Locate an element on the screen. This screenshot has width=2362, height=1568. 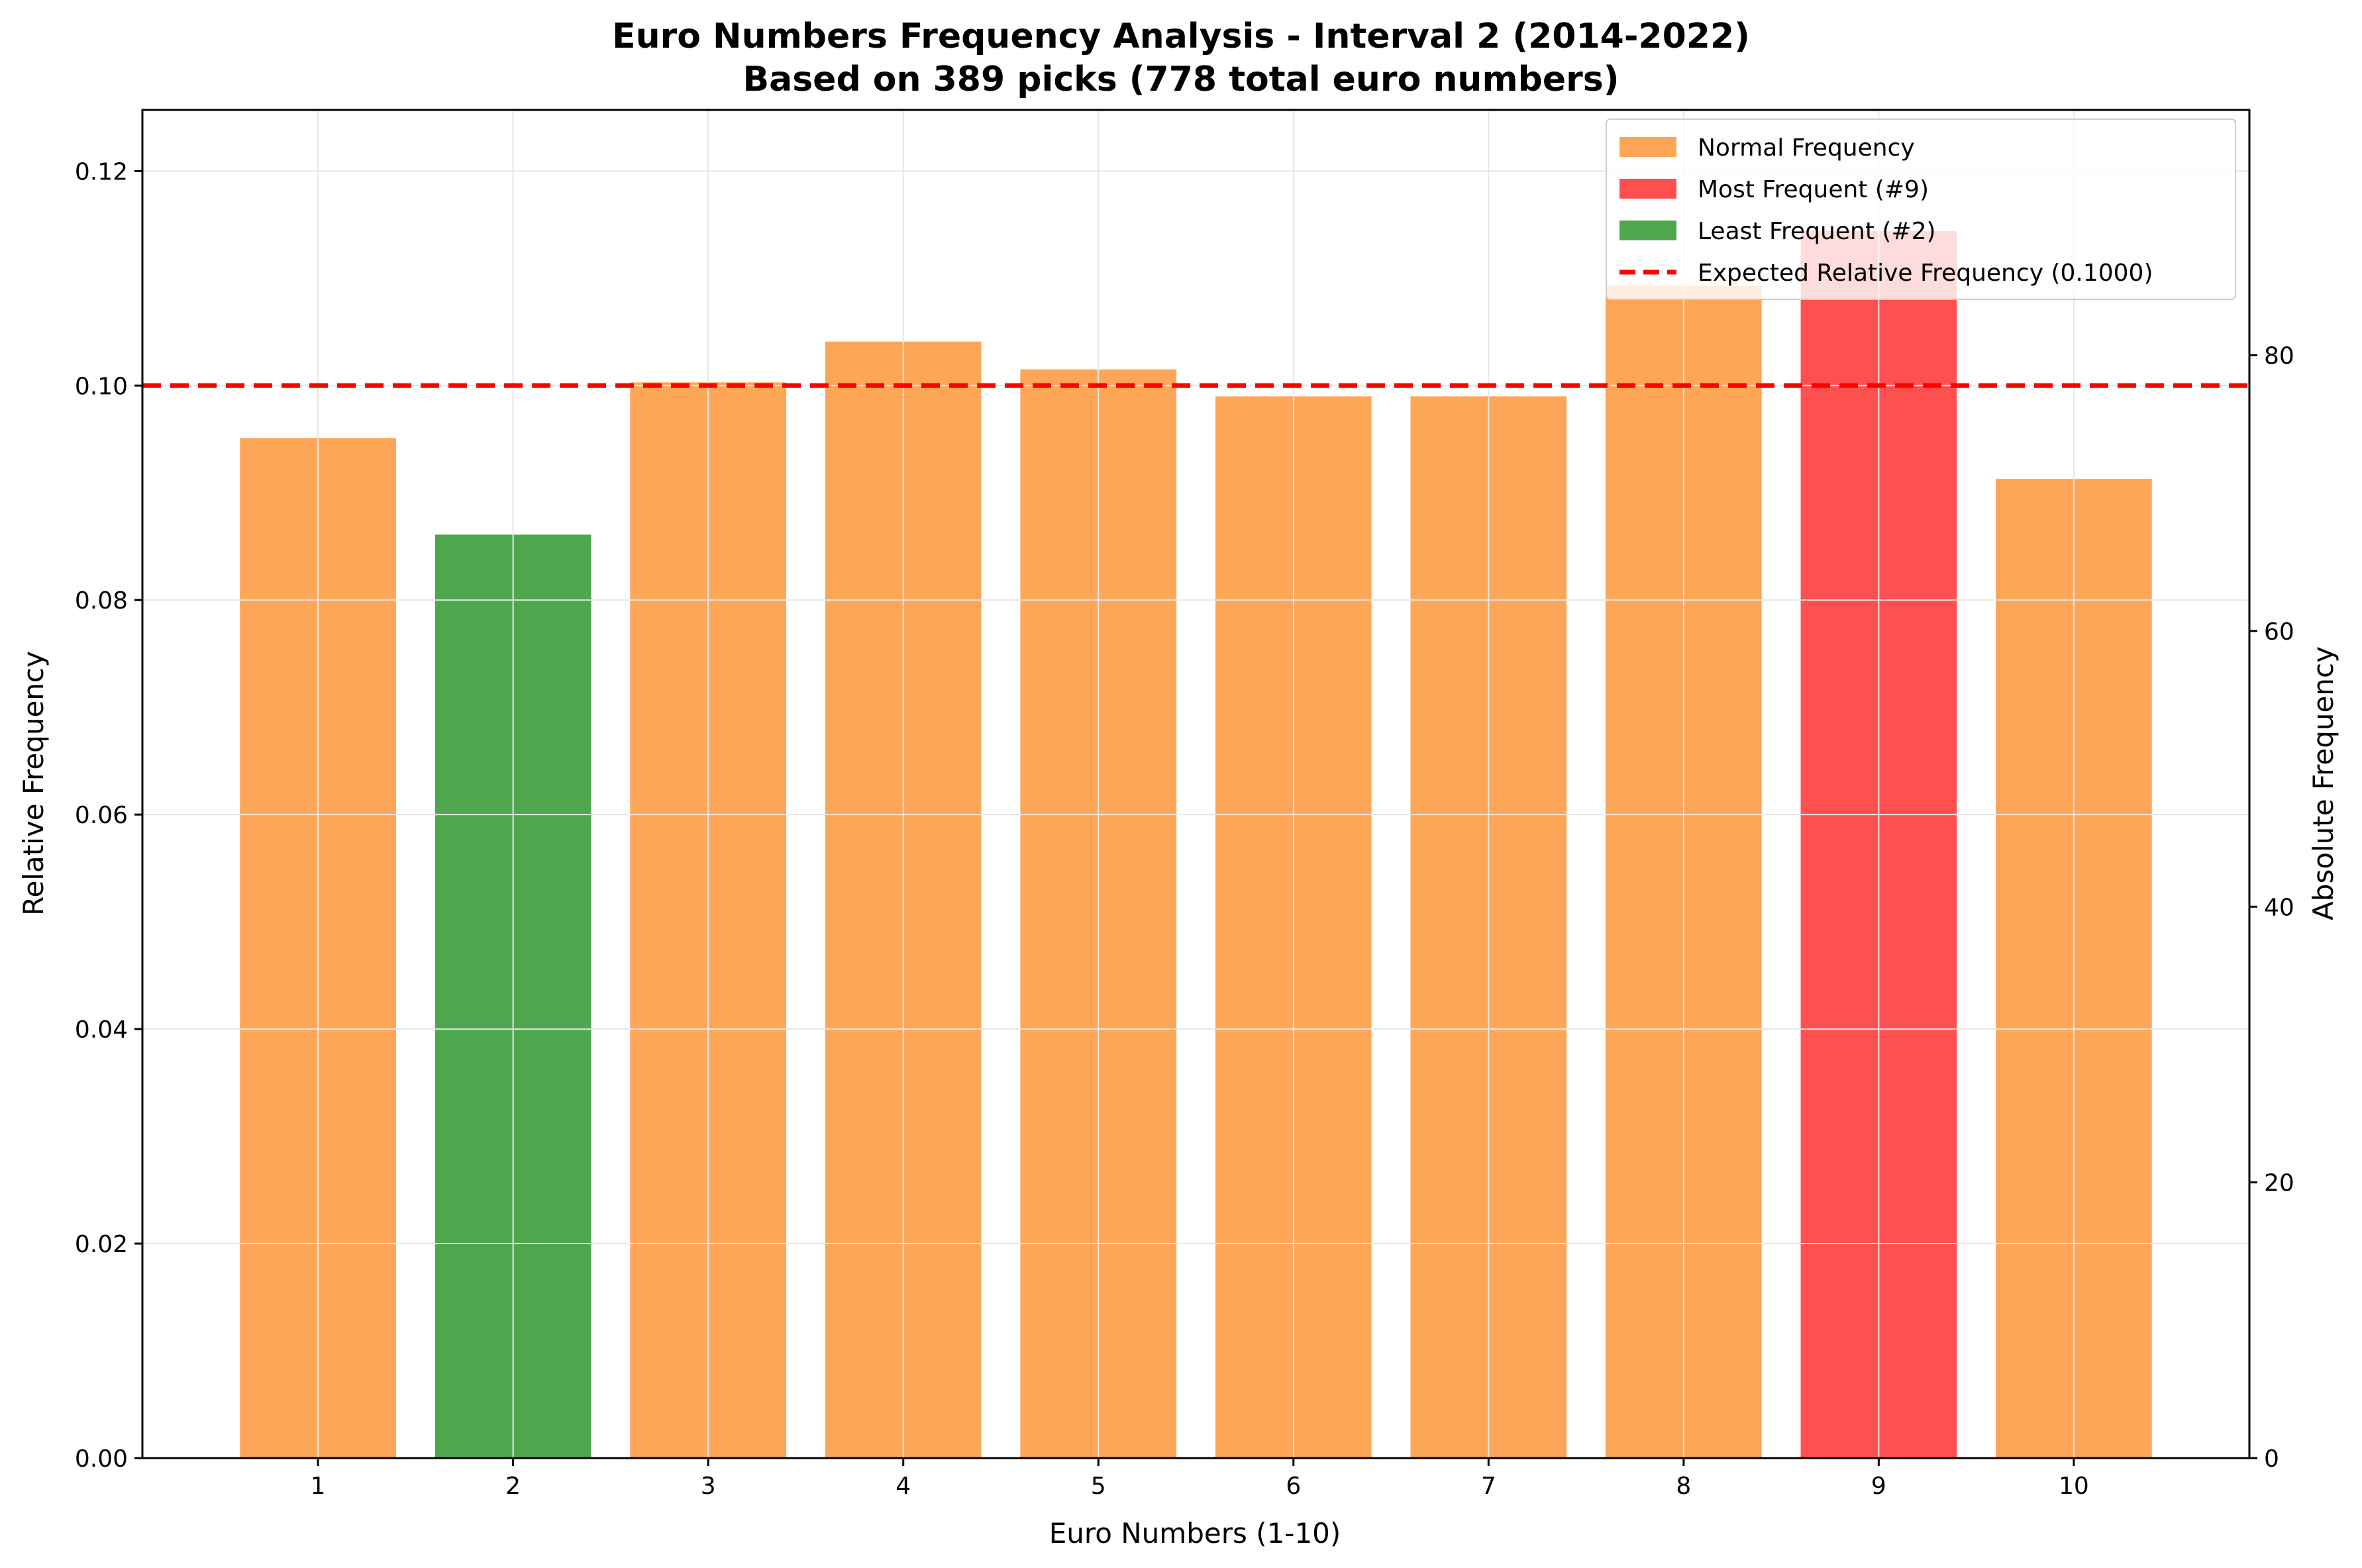
y-axis-ticks: 0.00 0.02 0.04 0.06 0.08 0.10 0.12 is located at coordinates (108, 815).